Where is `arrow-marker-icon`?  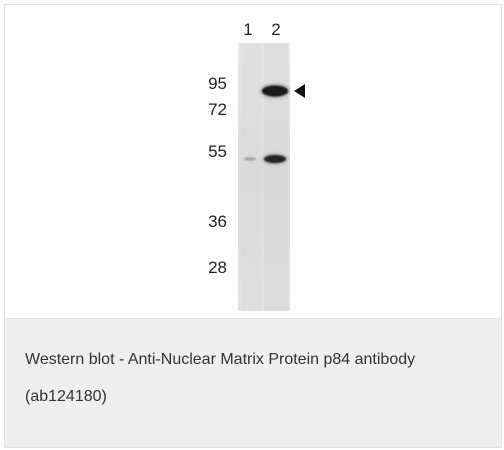
arrow-marker-icon is located at coordinates (299, 91).